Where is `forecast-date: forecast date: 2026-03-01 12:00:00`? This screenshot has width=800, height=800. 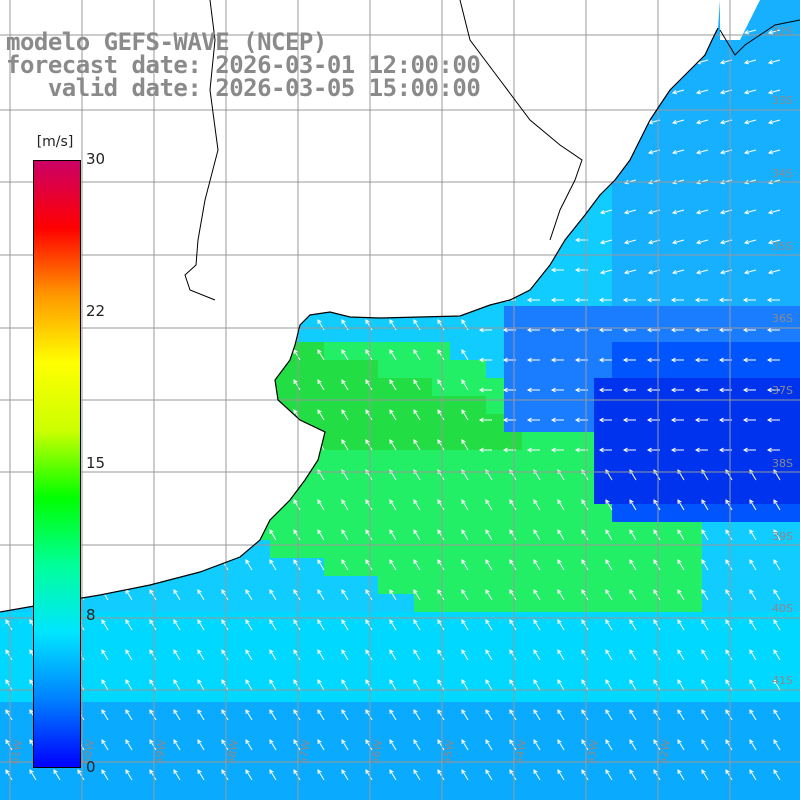 forecast-date: forecast date: 2026-03-01 12:00:00 is located at coordinates (243, 65).